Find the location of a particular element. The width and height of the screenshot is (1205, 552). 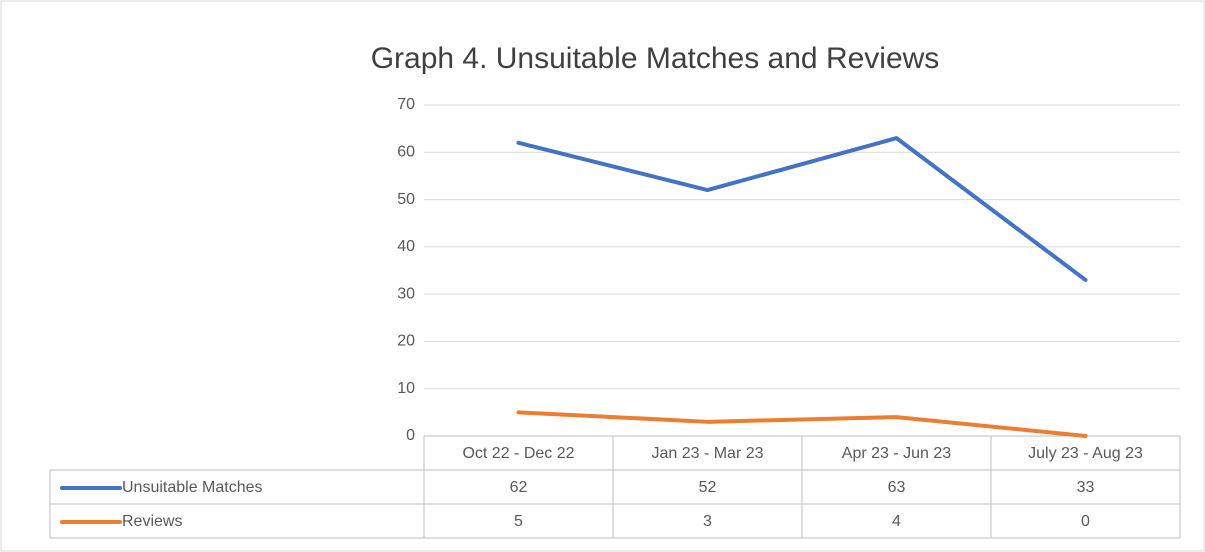

table-value: 63 is located at coordinates (897, 487).